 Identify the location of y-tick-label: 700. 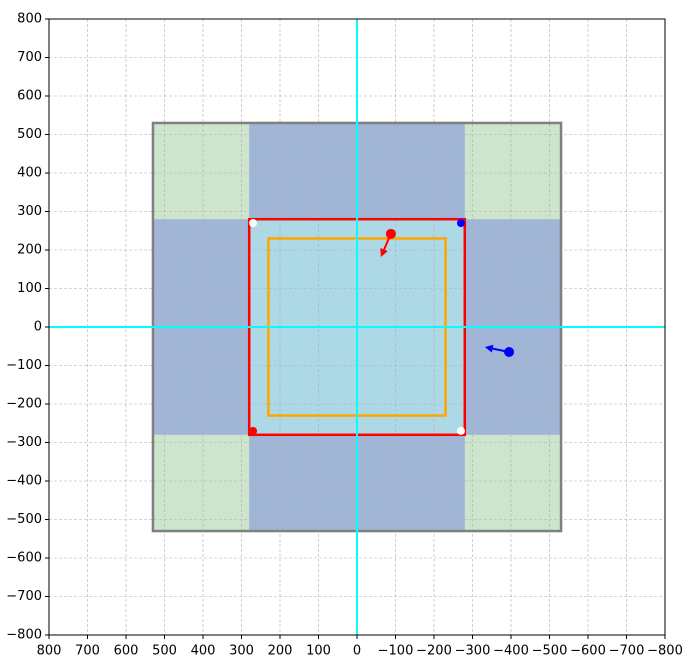
(29, 57).